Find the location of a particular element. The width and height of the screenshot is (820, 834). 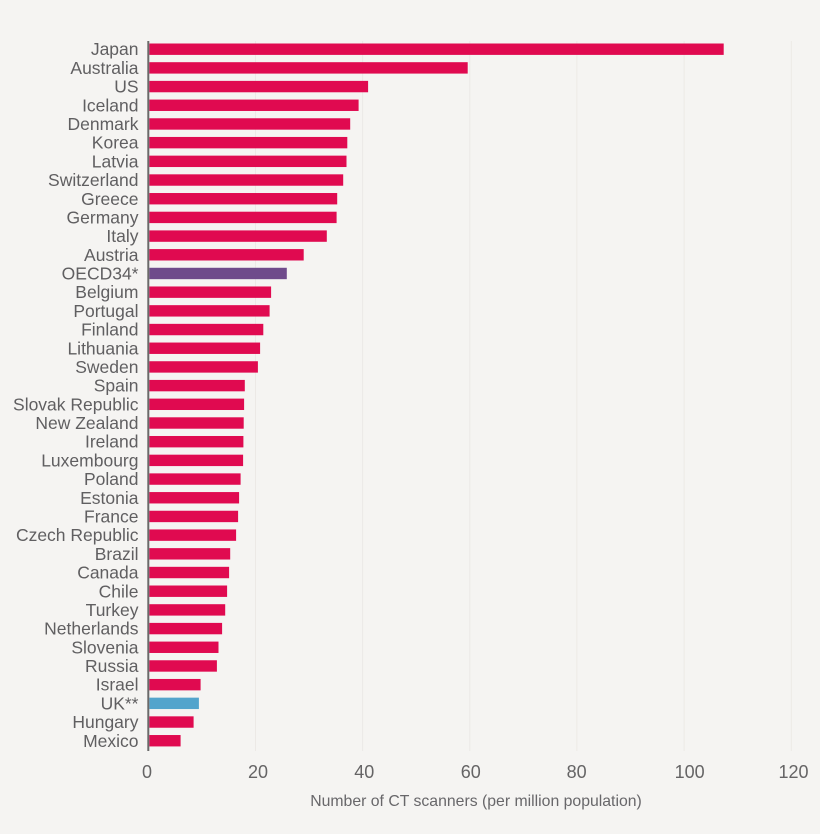

svg-text: France is located at coordinates (111, 516).